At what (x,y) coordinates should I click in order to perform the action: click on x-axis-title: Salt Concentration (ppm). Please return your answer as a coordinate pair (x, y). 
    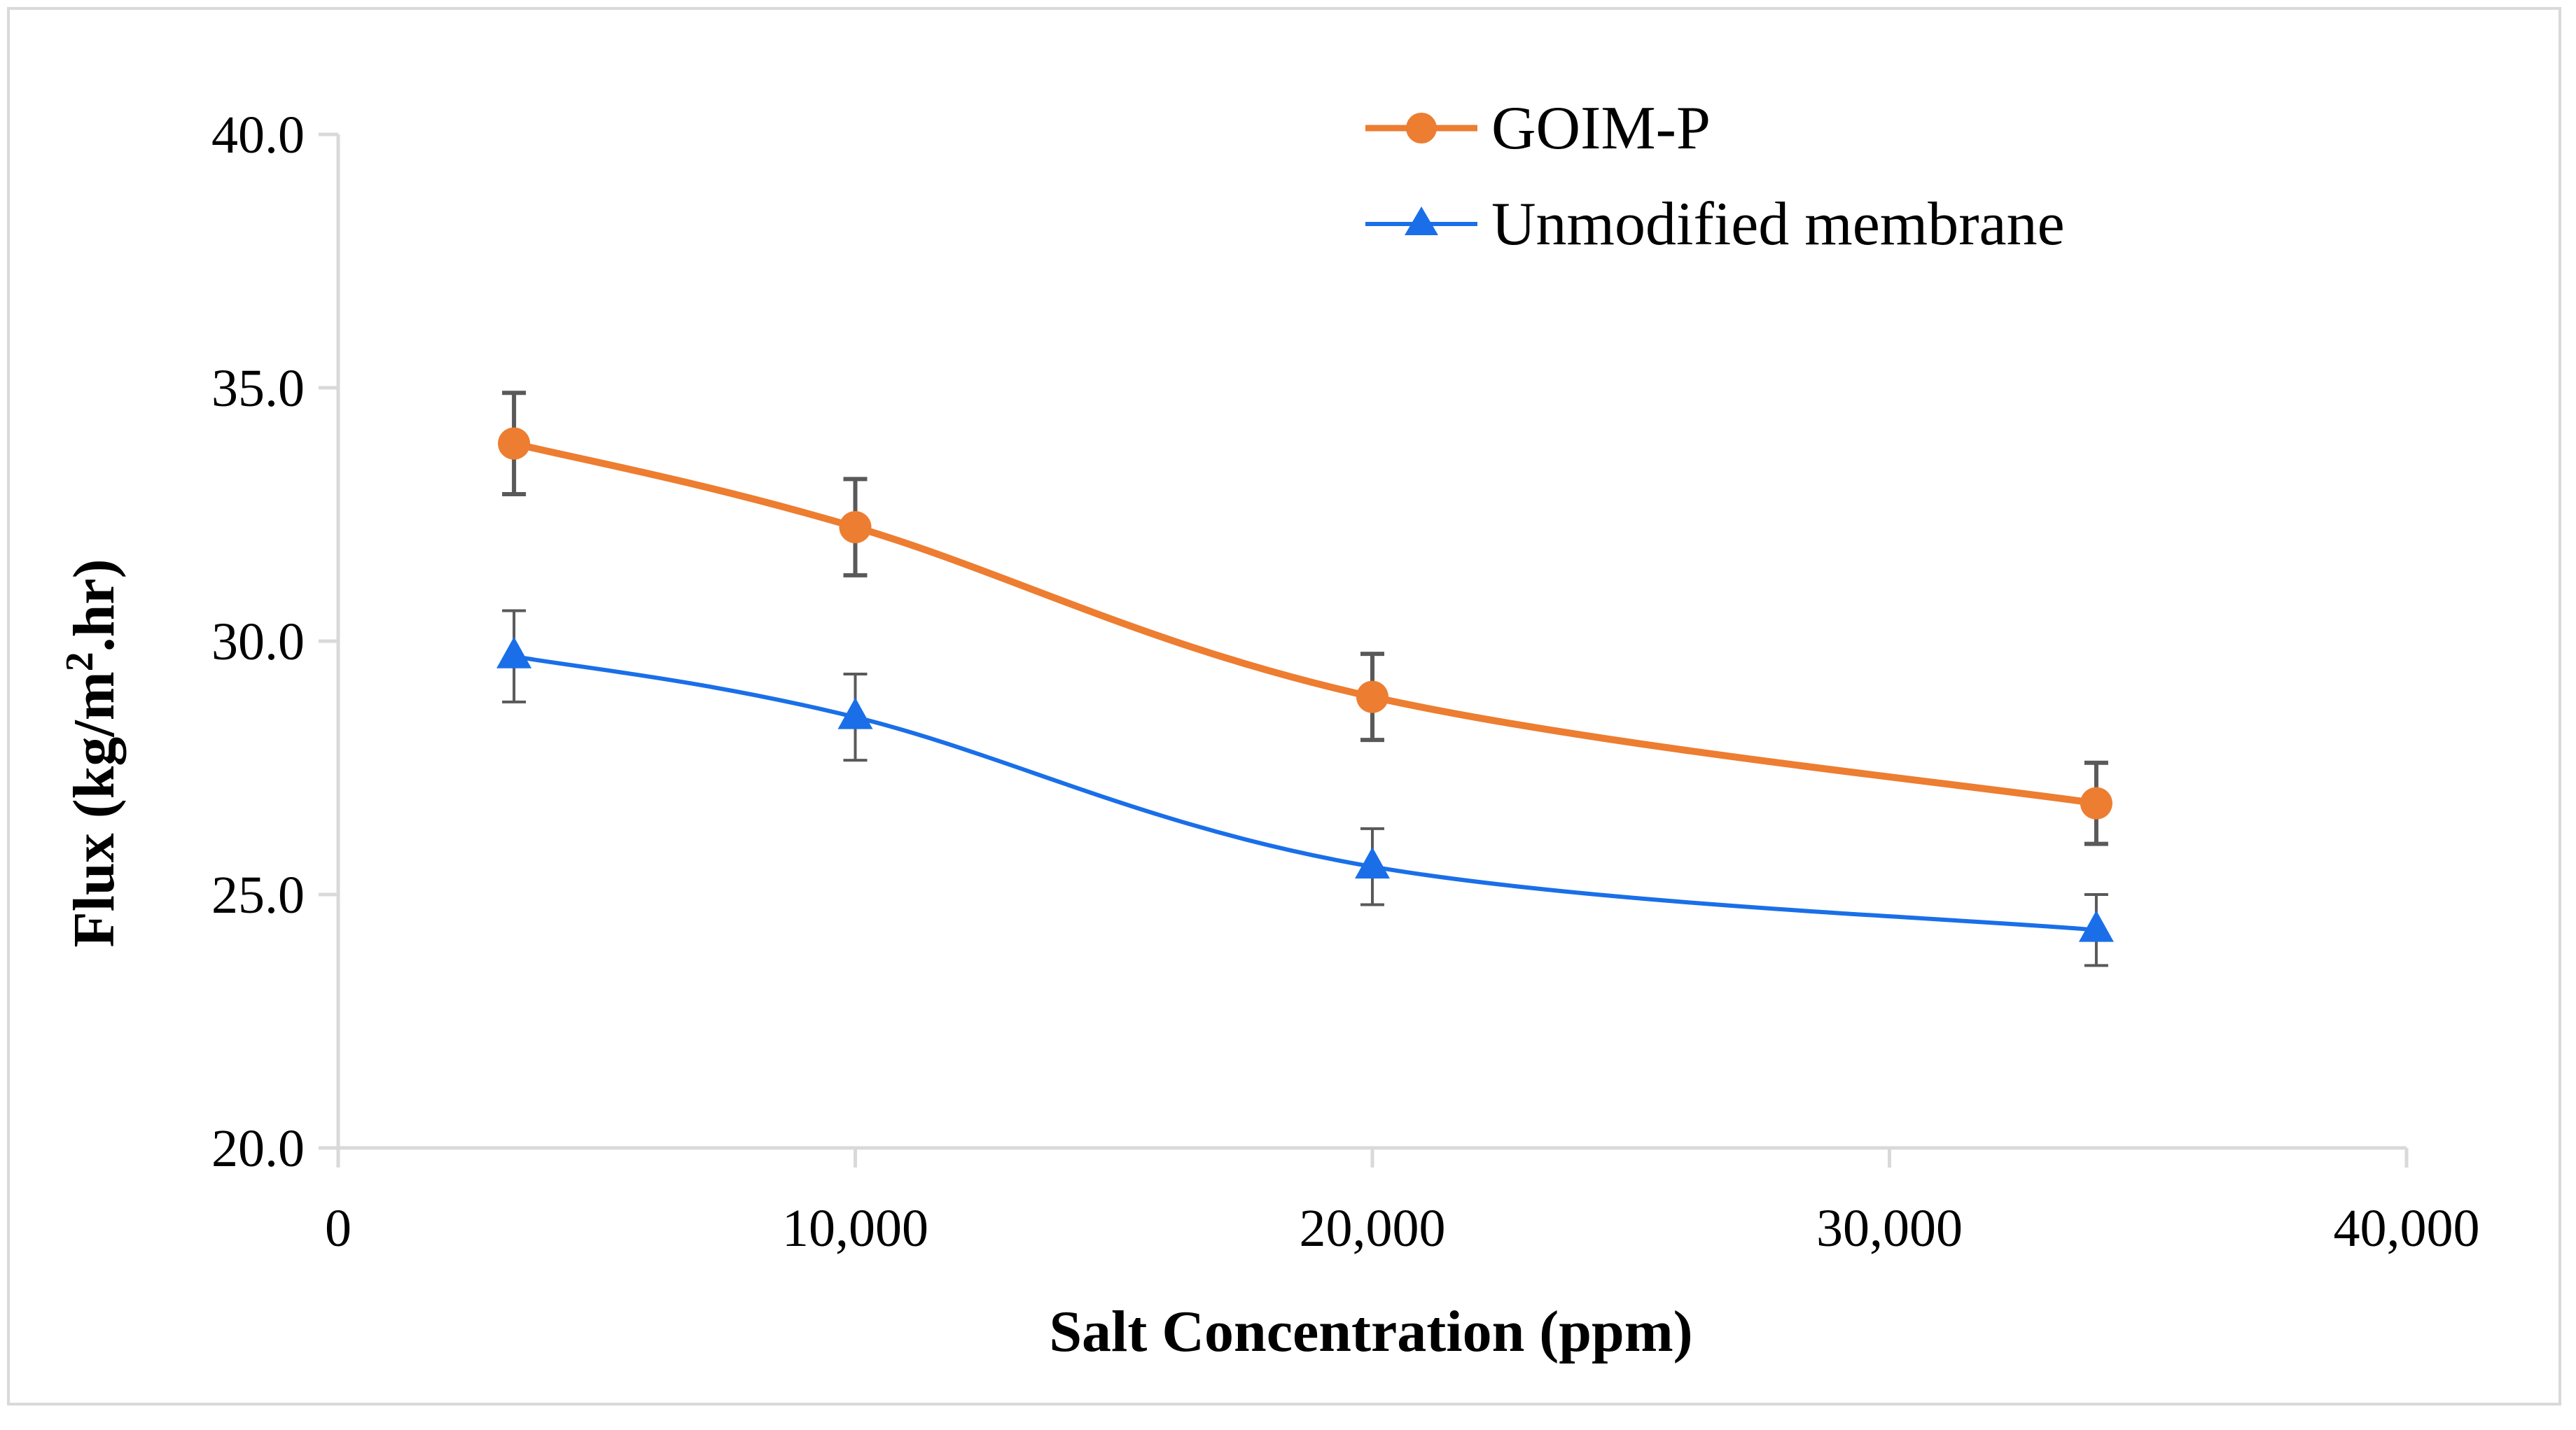
    Looking at the image, I should click on (1370, 1331).